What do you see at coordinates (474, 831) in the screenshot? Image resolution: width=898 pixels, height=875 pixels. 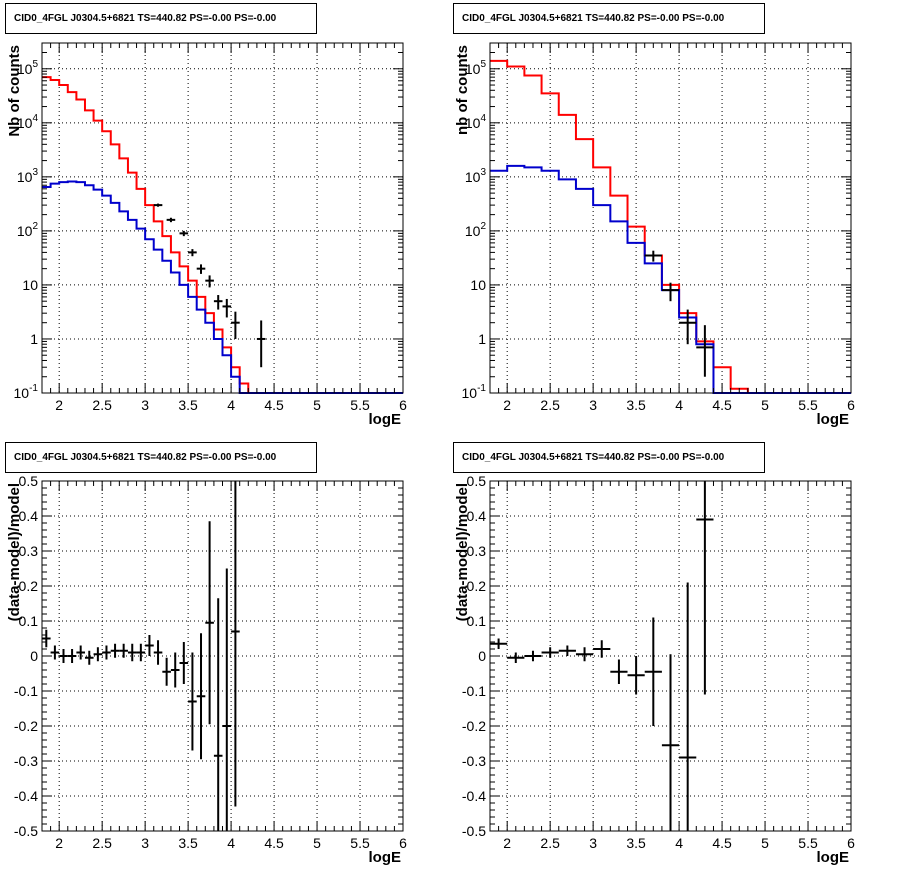 I see `y-tick-label: -0.5` at bounding box center [474, 831].